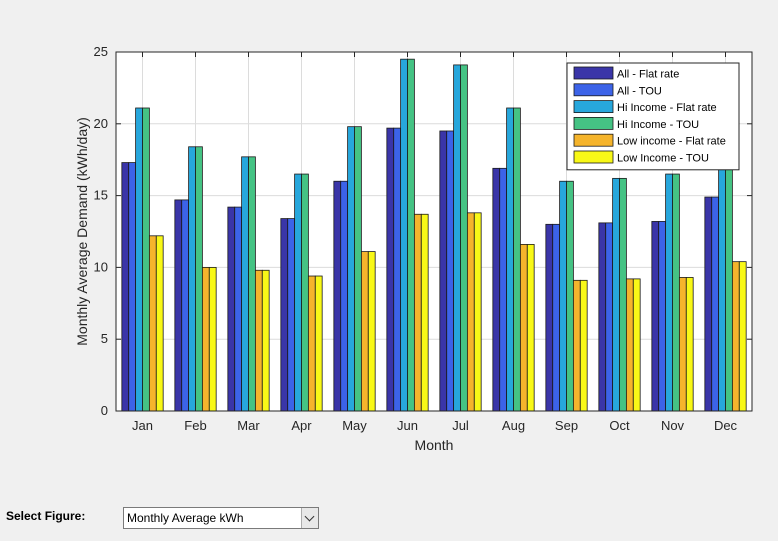 Image resolution: width=778 pixels, height=541 pixels. I want to click on bar-all-flat-rate-dec, so click(708, 304).